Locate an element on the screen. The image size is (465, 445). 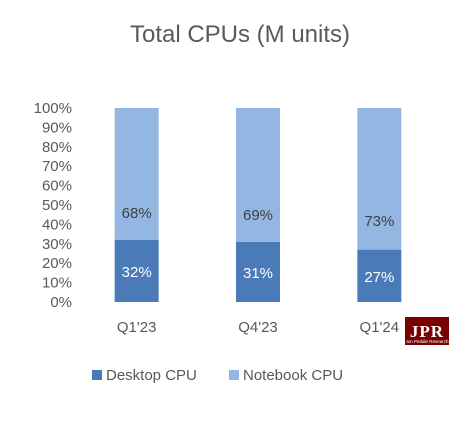
legend-desktop-label: Desktop CPU is located at coordinates (151, 375).